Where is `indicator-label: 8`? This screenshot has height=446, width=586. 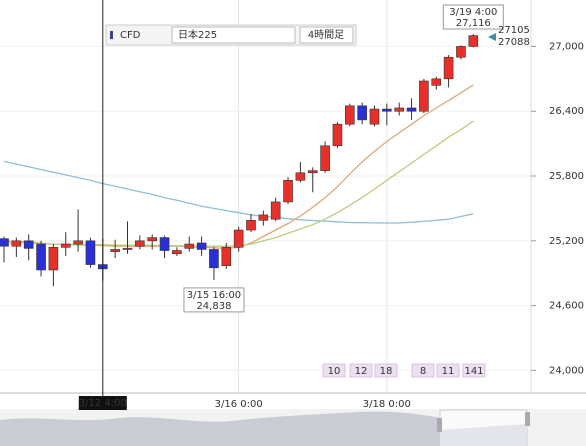
indicator-label: 8 is located at coordinates (423, 371).